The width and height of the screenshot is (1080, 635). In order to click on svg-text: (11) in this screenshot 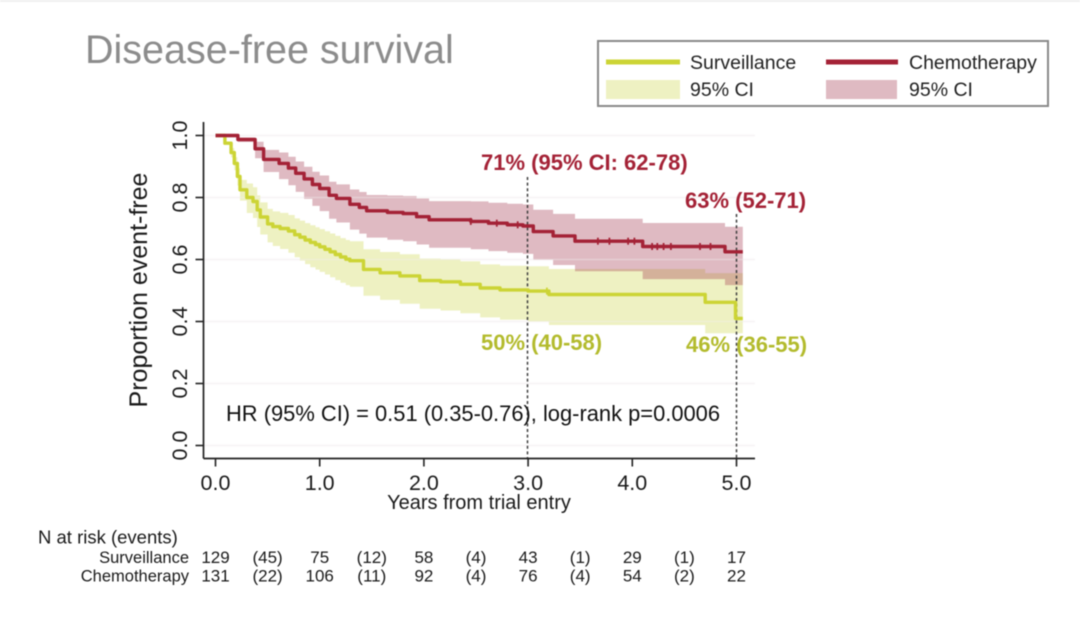, I will do `click(371, 576)`.